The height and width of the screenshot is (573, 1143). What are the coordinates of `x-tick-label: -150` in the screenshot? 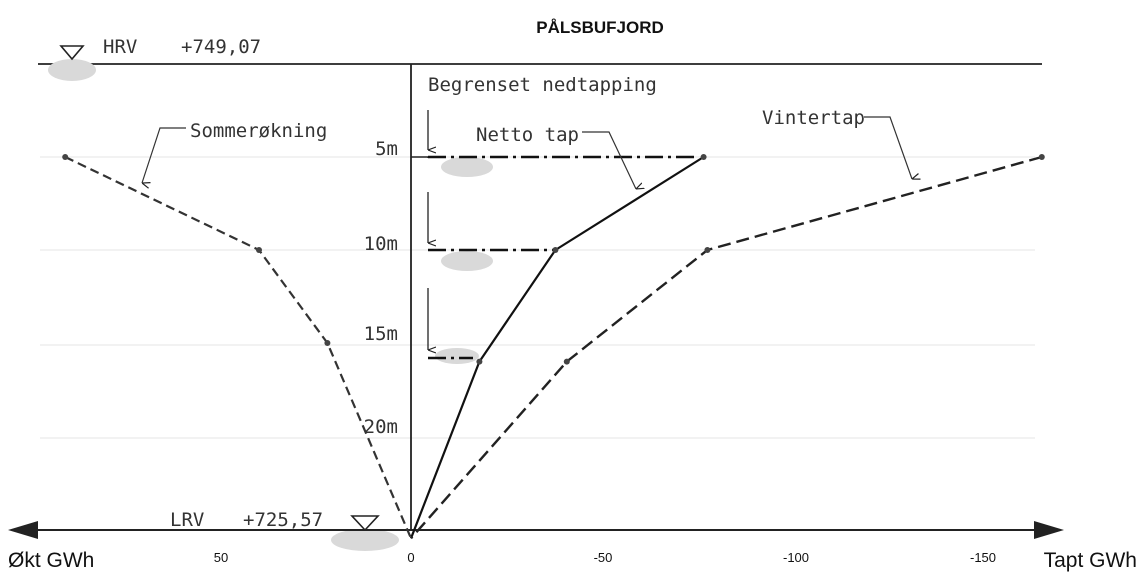 It's located at (983, 557).